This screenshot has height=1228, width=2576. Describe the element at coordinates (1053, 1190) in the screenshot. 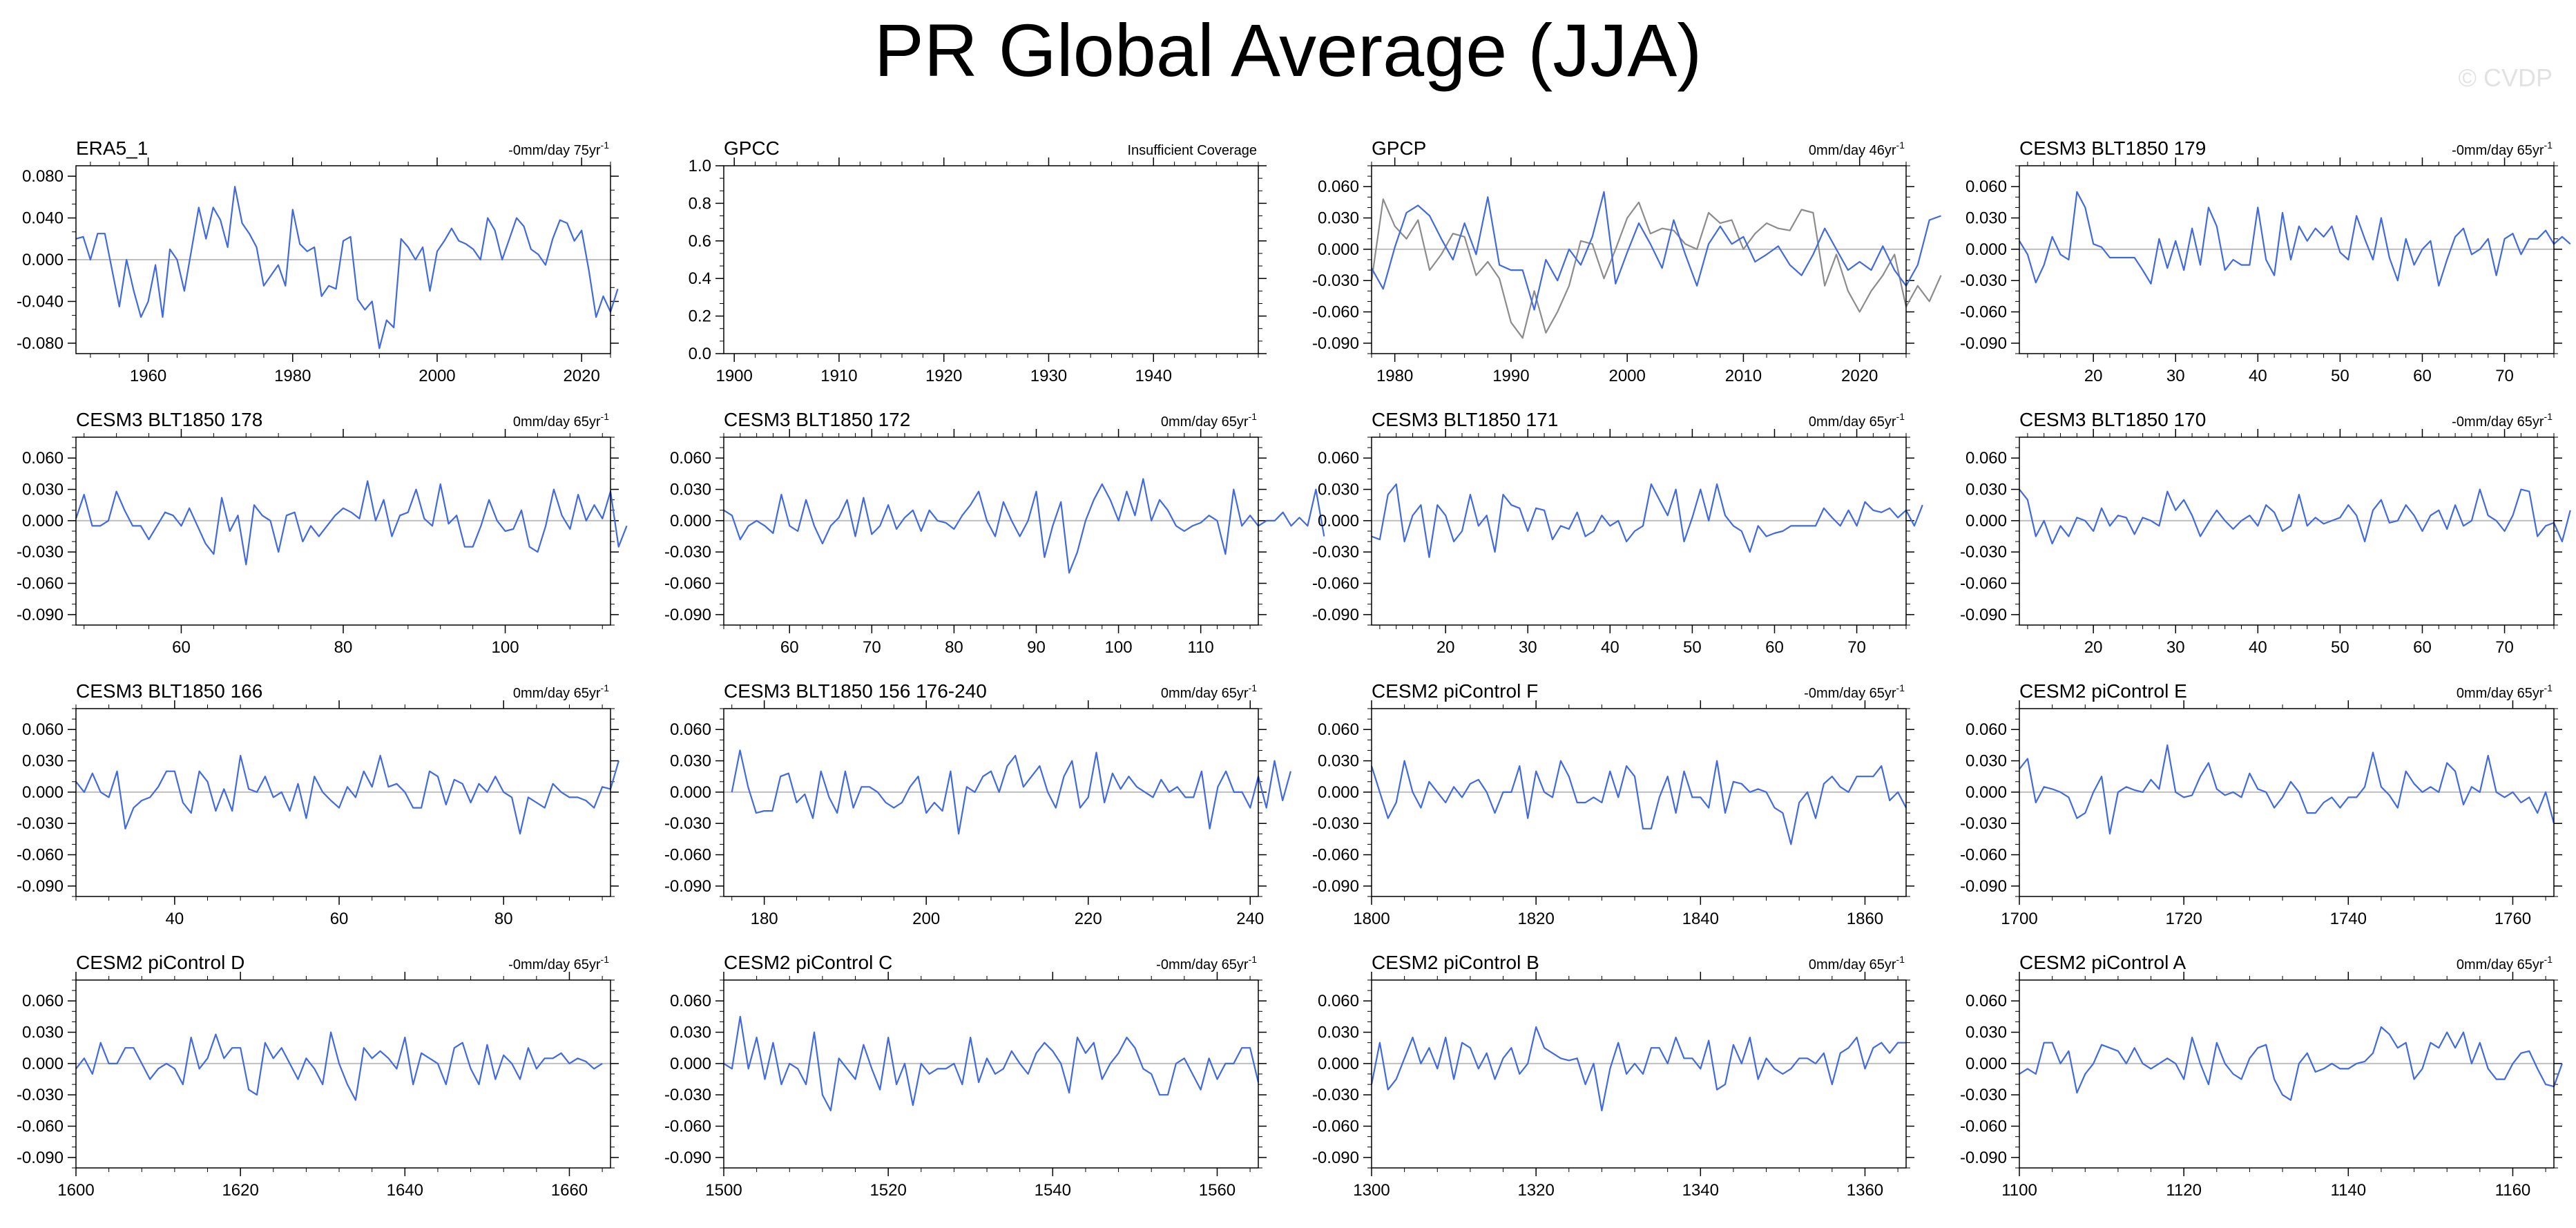

I see `x-tick-label: 1540` at that location.